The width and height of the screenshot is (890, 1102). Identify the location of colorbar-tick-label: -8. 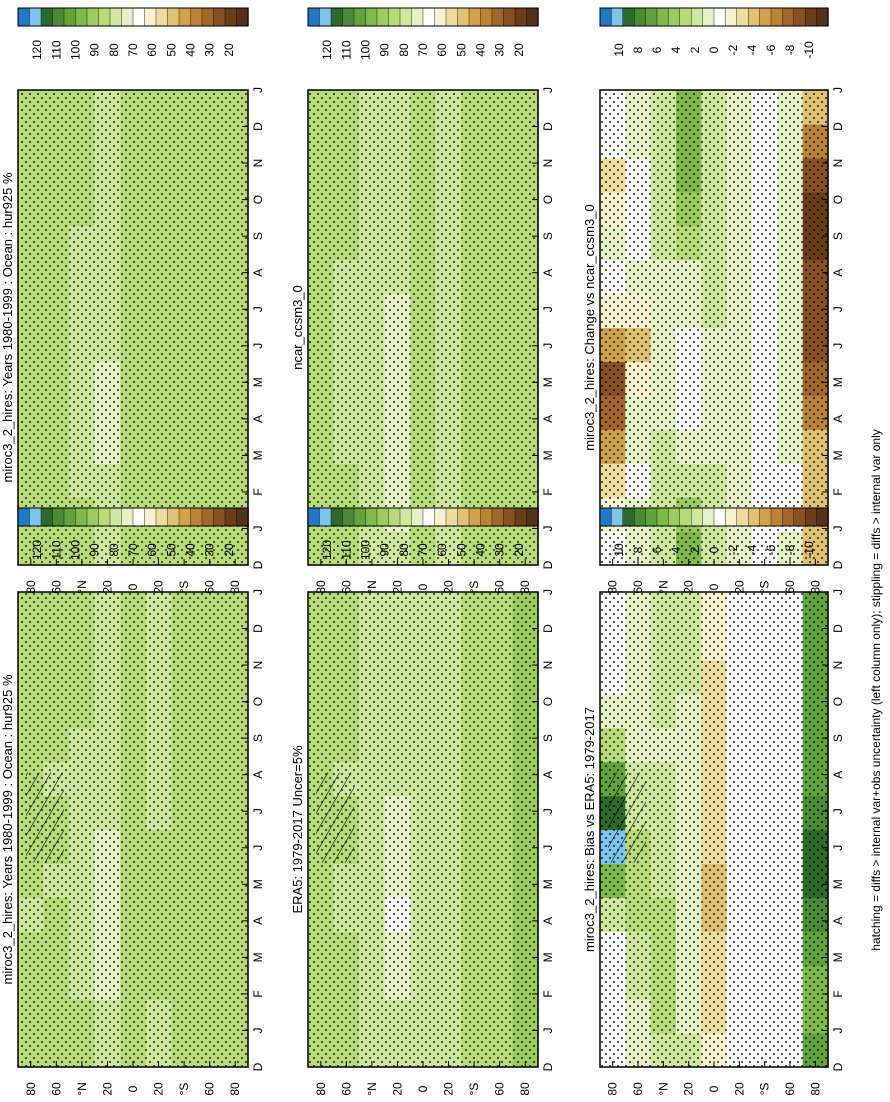
(790, 549).